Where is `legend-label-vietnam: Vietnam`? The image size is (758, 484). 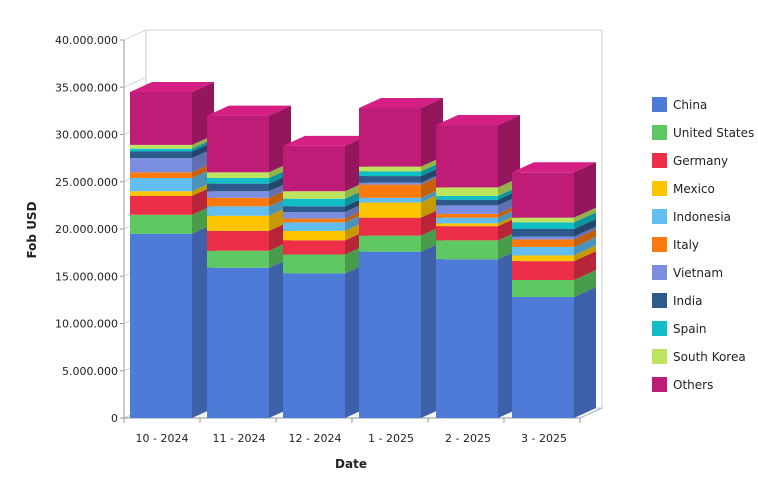 legend-label-vietnam: Vietnam is located at coordinates (698, 273).